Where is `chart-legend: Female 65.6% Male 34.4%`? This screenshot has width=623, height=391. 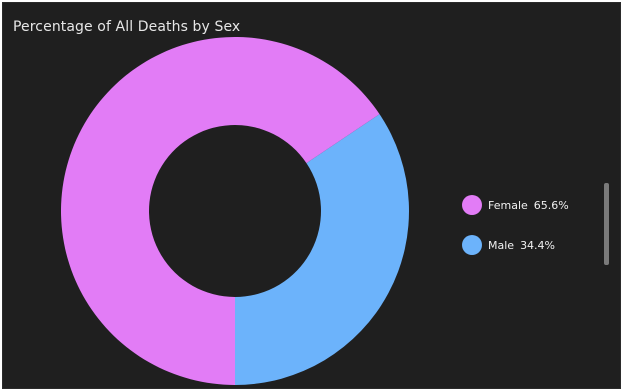
chart-legend: Female 65.6% Male 34.4% is located at coordinates (515, 235).